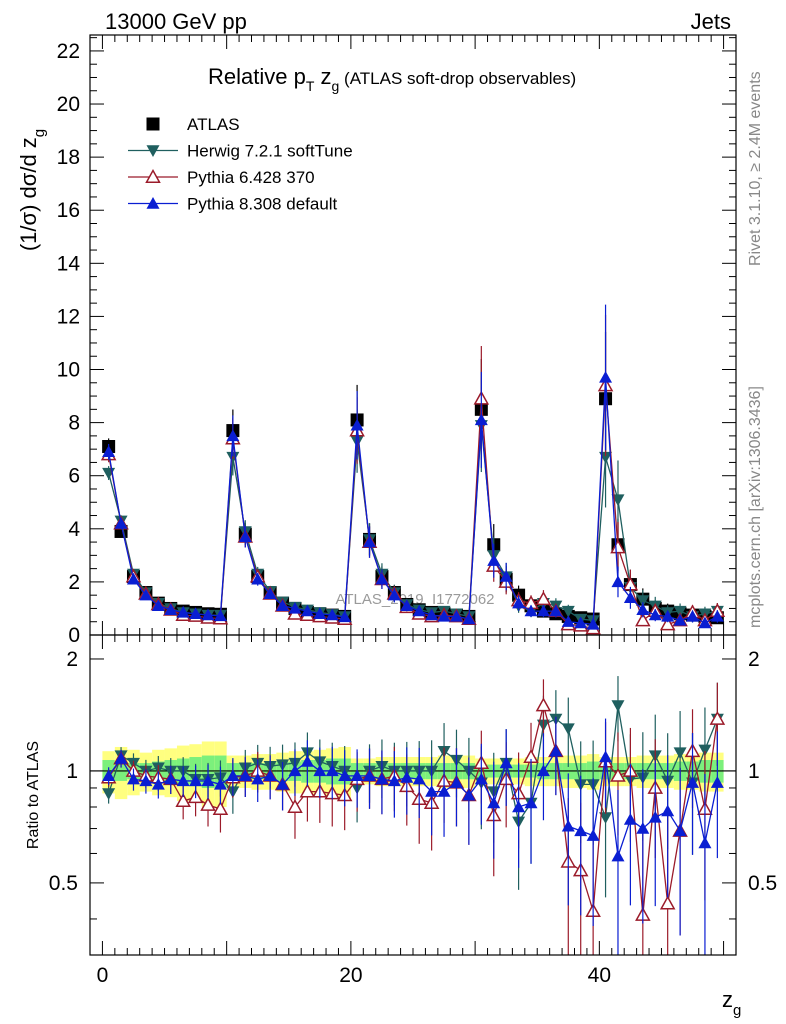 The height and width of the screenshot is (1024, 786). I want to click on x-axis-label: zg, so click(731, 1003).